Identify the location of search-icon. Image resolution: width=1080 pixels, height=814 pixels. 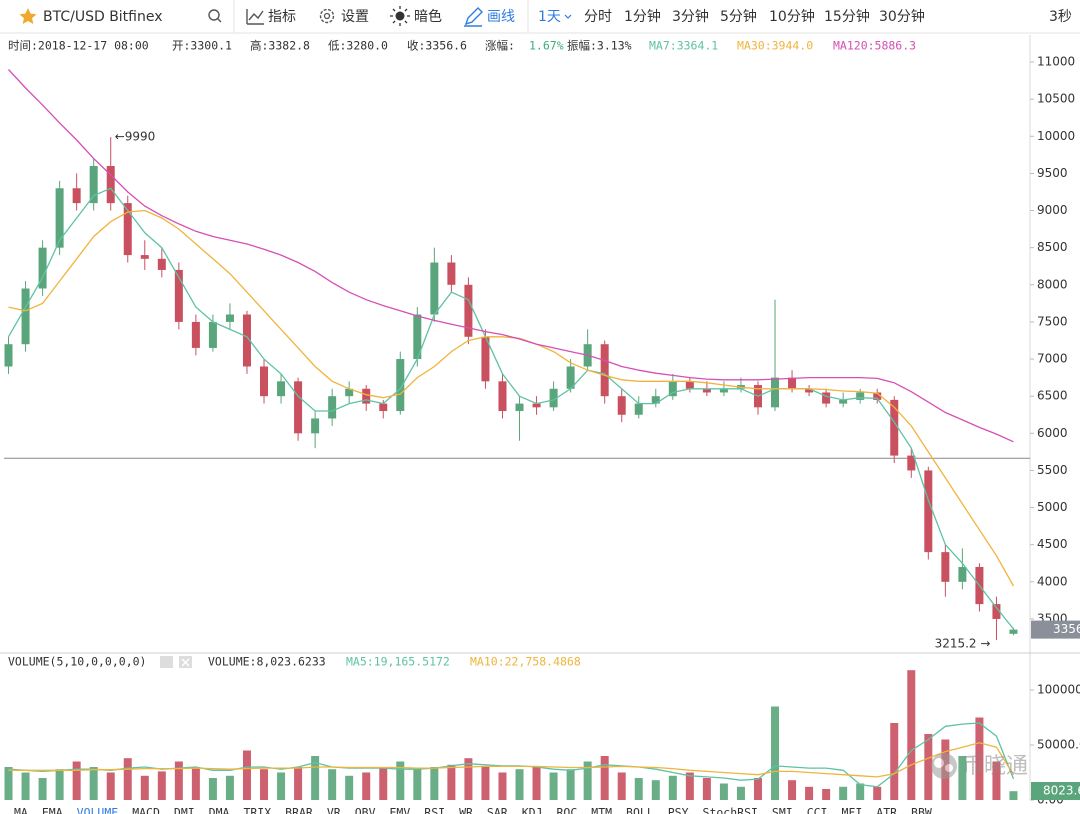
(215, 16).